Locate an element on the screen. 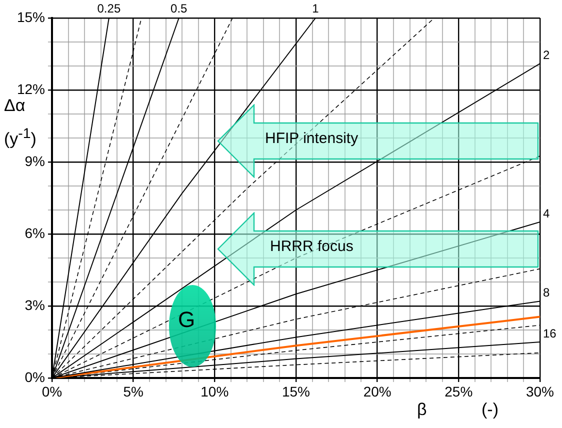 This screenshot has width=562, height=428. x-tick-label: 5% is located at coordinates (133, 391).